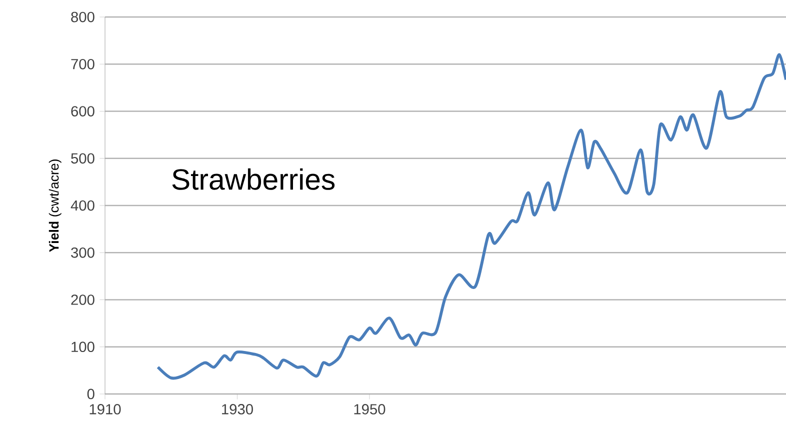 The height and width of the screenshot is (438, 786). Describe the element at coordinates (82, 205) in the screenshot. I see `y-tick-label: 400` at that location.